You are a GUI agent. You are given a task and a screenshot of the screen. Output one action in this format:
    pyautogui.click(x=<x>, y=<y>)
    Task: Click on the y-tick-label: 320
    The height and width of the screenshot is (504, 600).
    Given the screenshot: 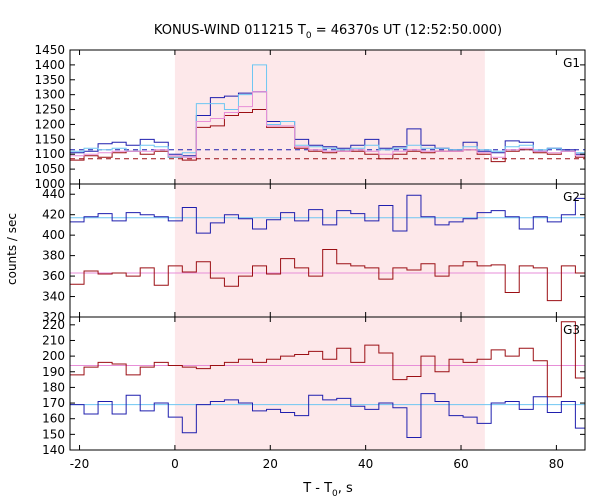 What is the action you would take?
    pyautogui.click(x=53, y=317)
    